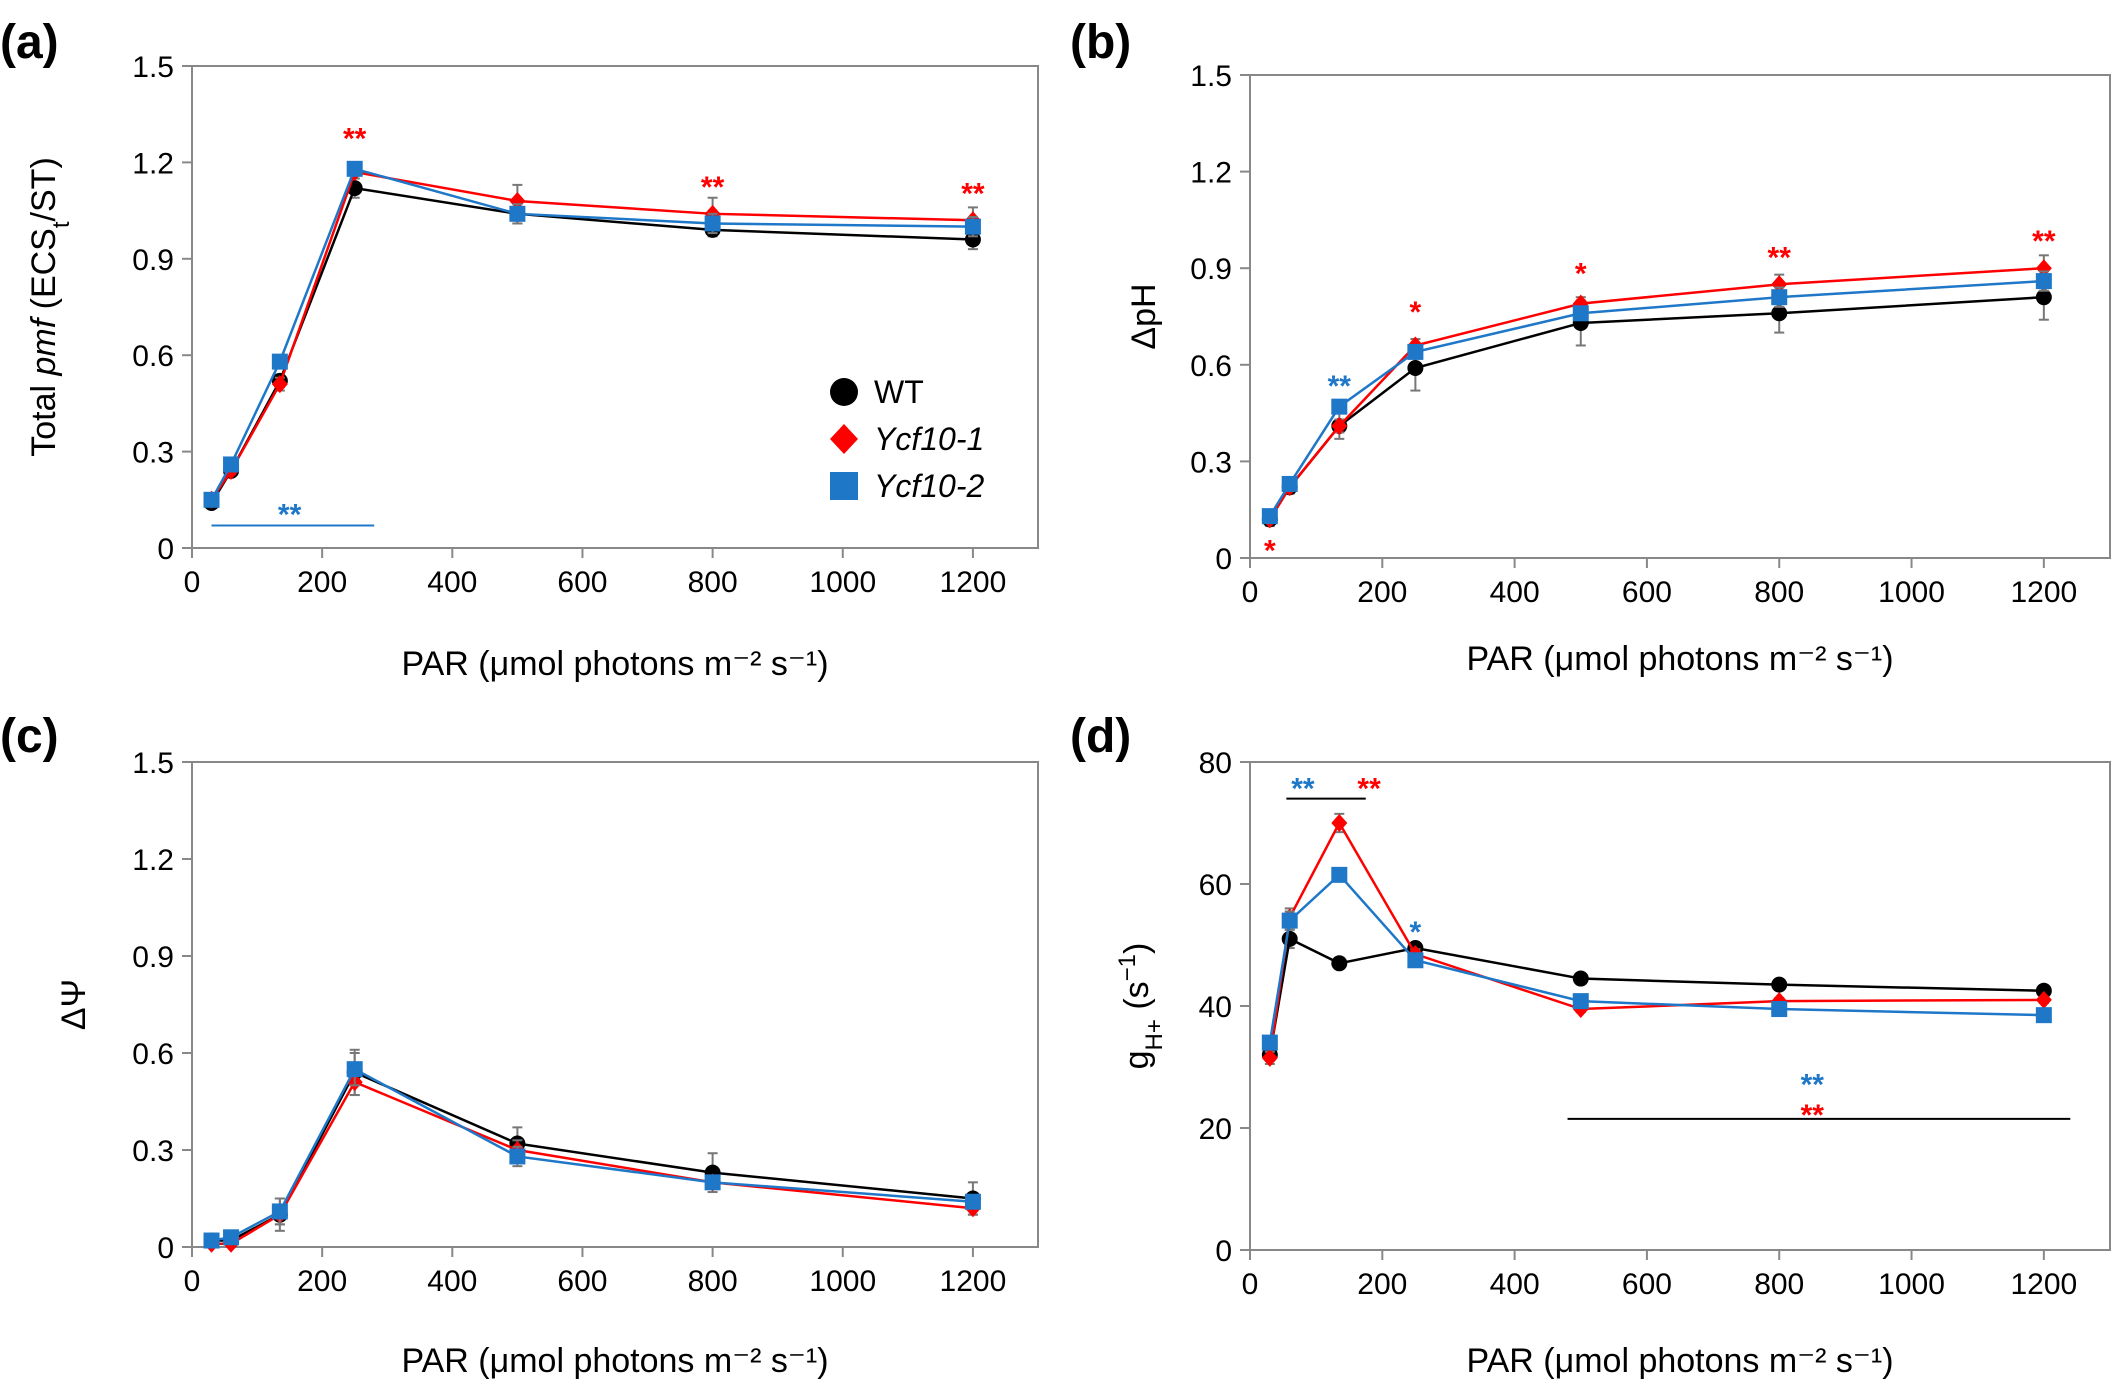 Image resolution: width=2128 pixels, height=1394 pixels. Describe the element at coordinates (29, 42) in the screenshot. I see `panel-letter: (a)` at that location.